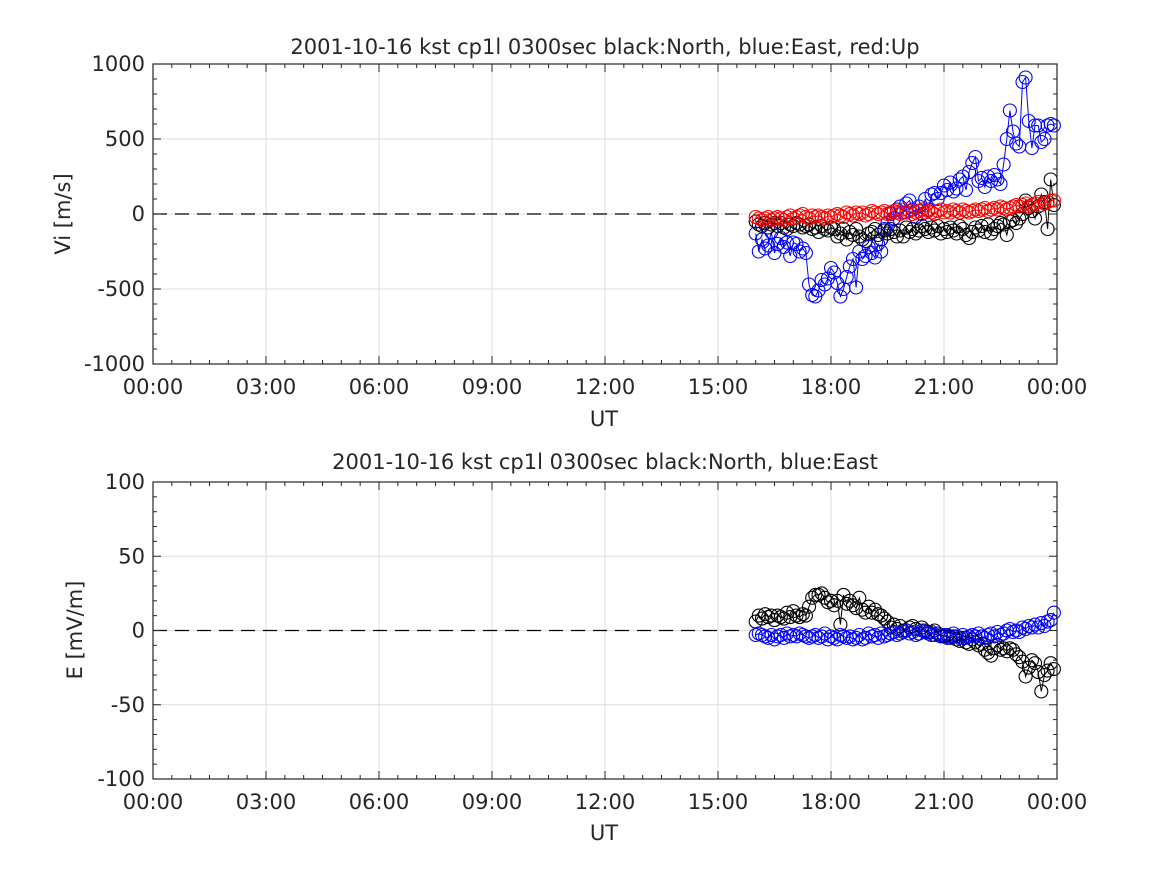  What do you see at coordinates (121, 289) in the screenshot?
I see `velocity-y-tick-label: -500` at bounding box center [121, 289].